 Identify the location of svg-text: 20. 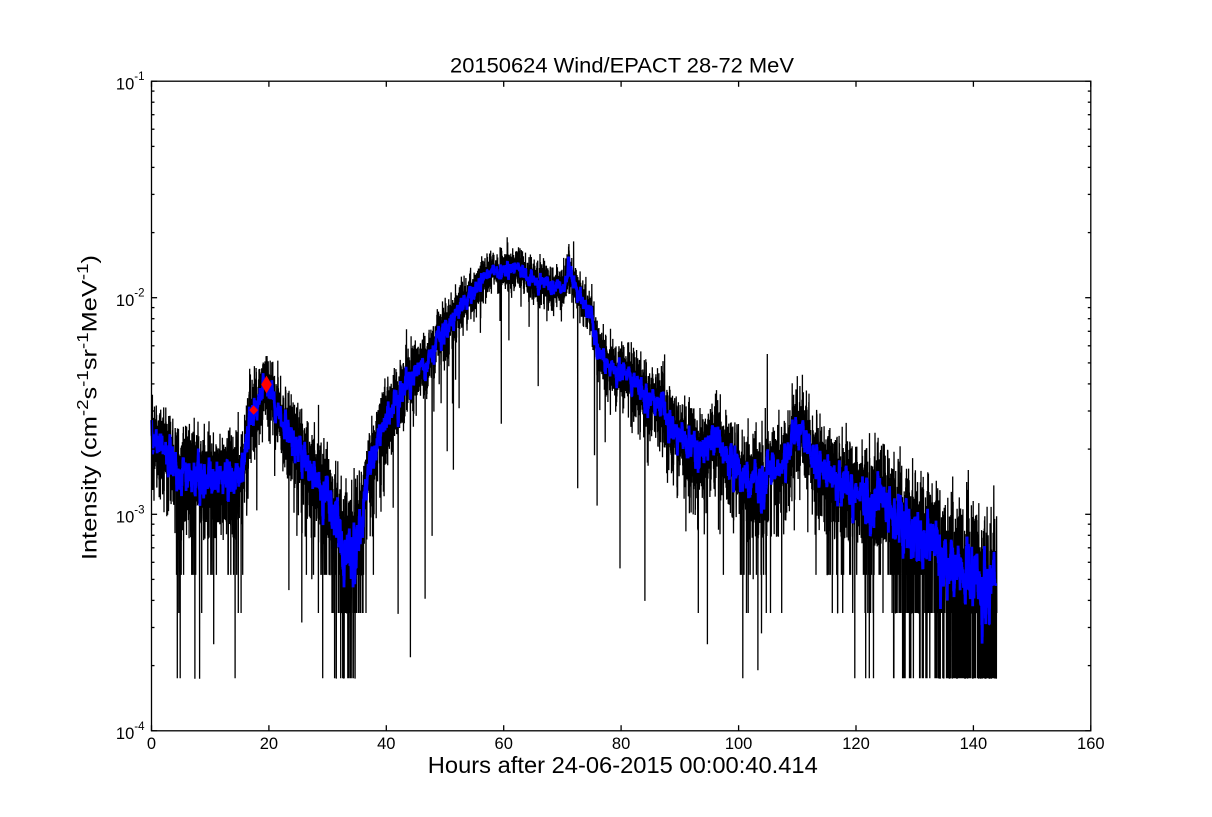
(269, 744).